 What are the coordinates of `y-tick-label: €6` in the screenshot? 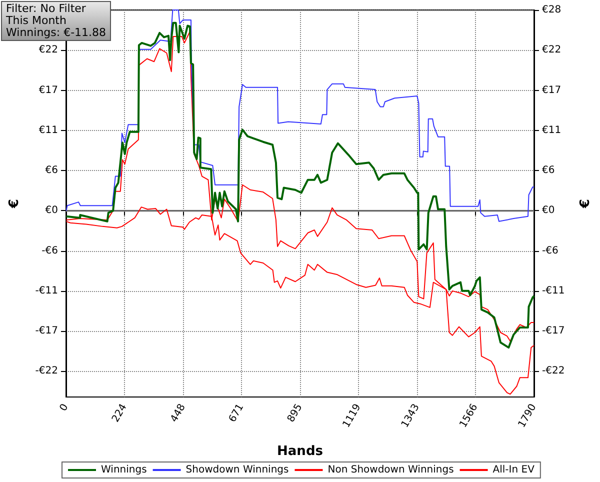 It's located at (51, 170).